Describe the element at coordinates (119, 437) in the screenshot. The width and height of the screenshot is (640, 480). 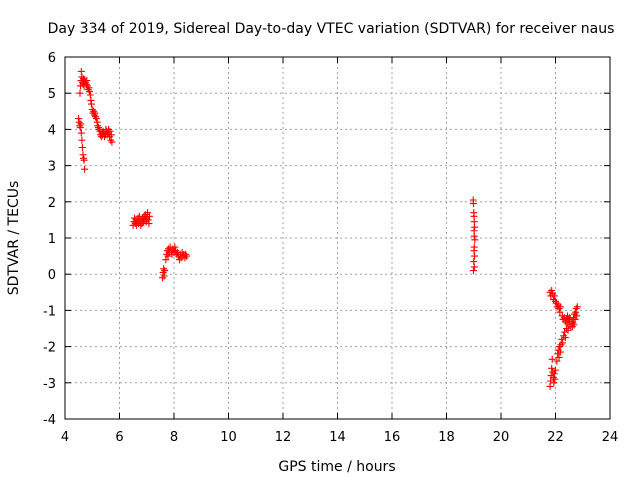
I see `x-tick-label: 6` at that location.